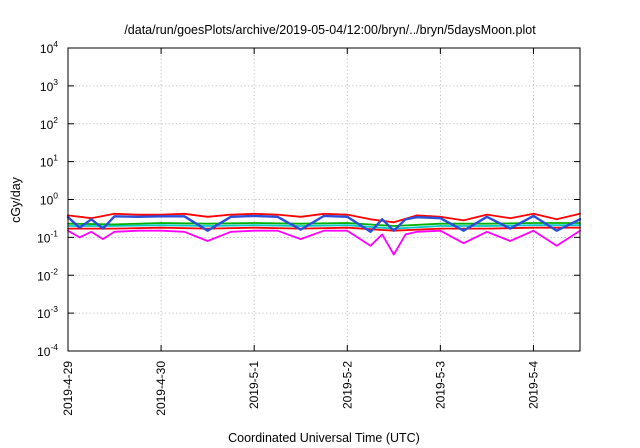  I want to click on x-tick-label: 2019-4-29, so click(68, 388).